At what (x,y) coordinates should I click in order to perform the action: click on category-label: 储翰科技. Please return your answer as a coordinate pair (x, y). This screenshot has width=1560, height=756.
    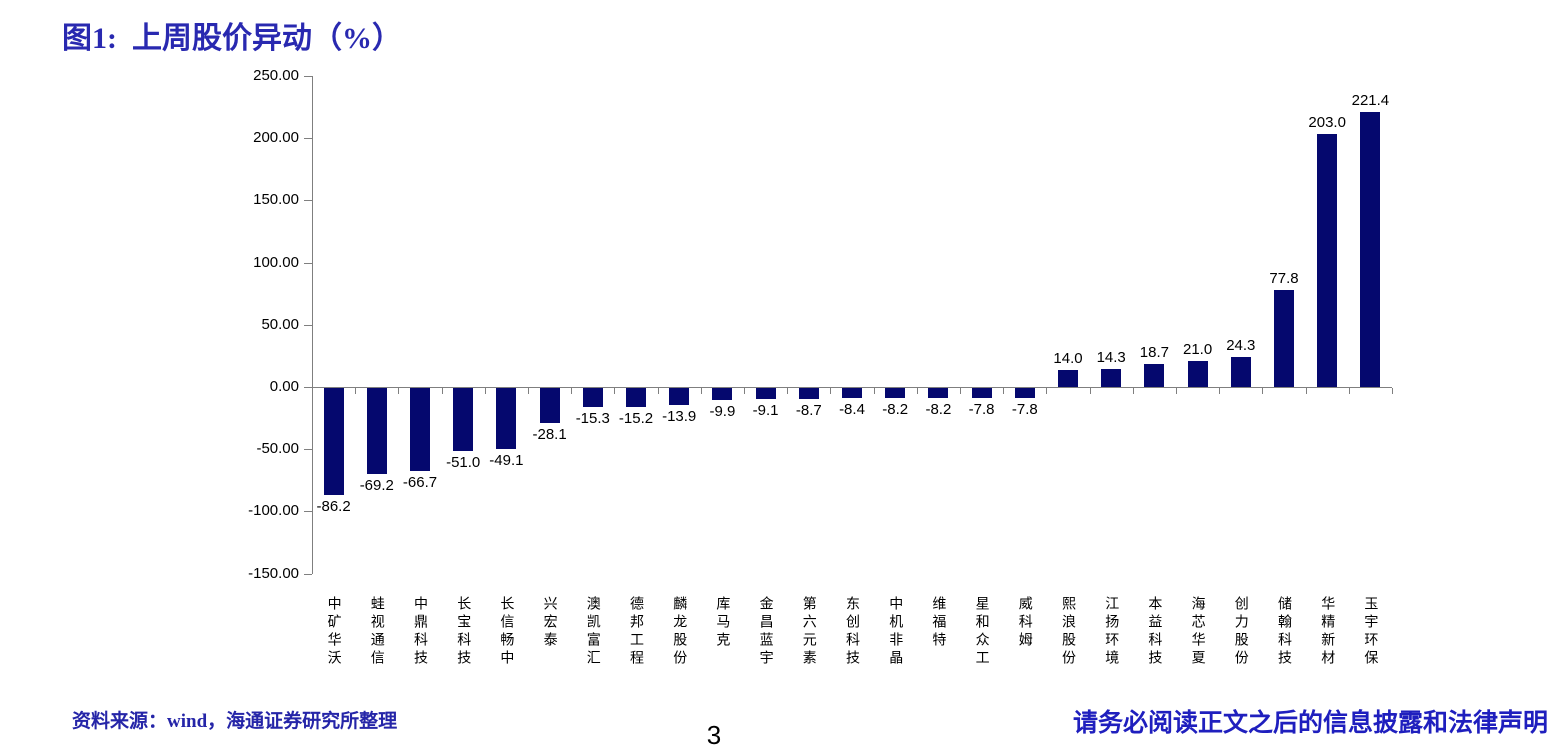
    Looking at the image, I should click on (1284, 632).